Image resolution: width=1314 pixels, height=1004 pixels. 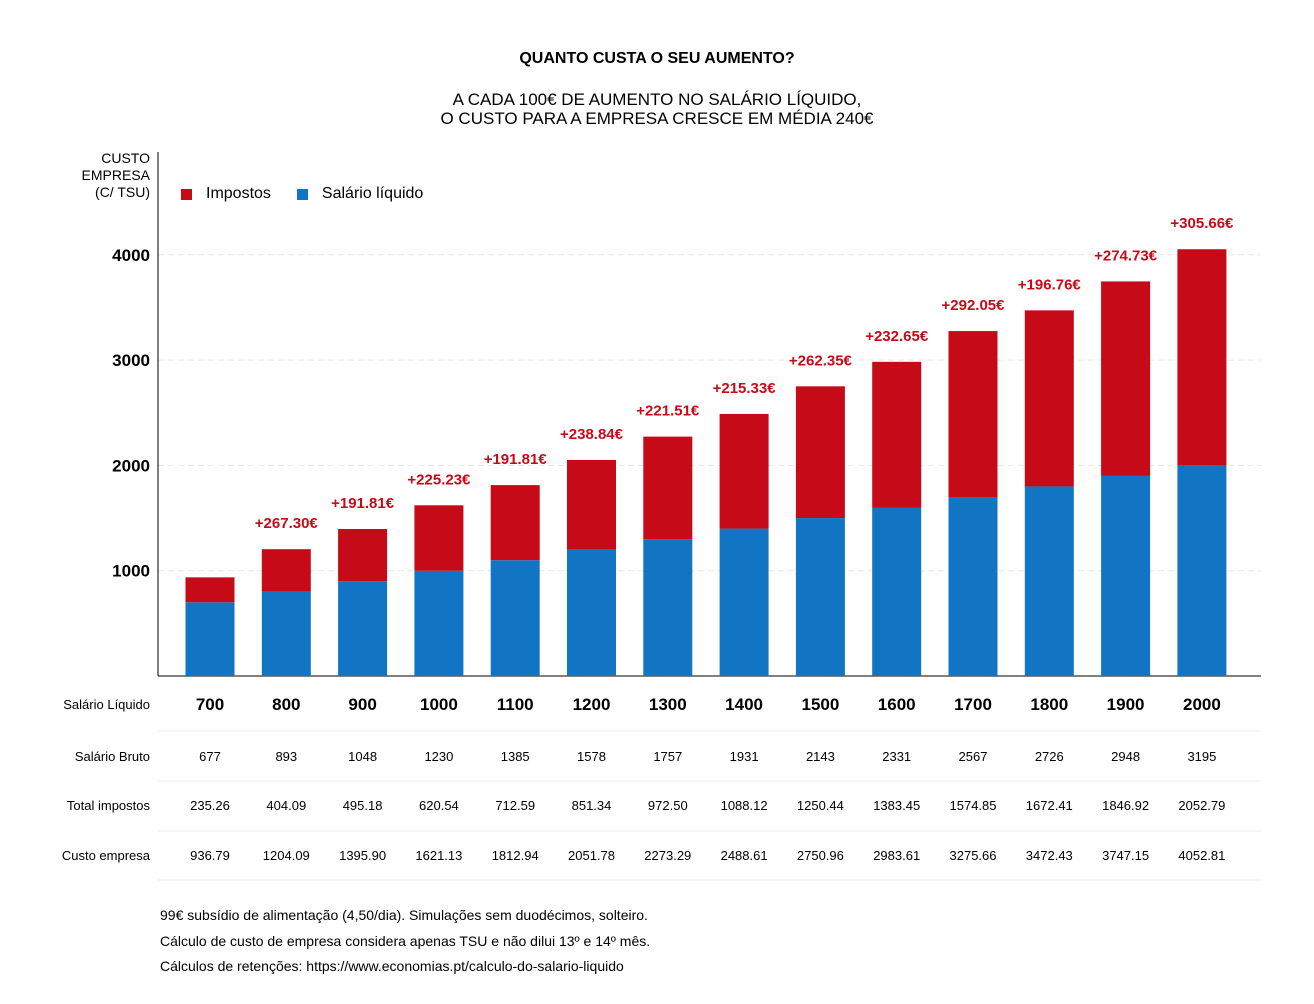 What do you see at coordinates (744, 704) in the screenshot?
I see `table-cell-salario-liquido: 1400` at bounding box center [744, 704].